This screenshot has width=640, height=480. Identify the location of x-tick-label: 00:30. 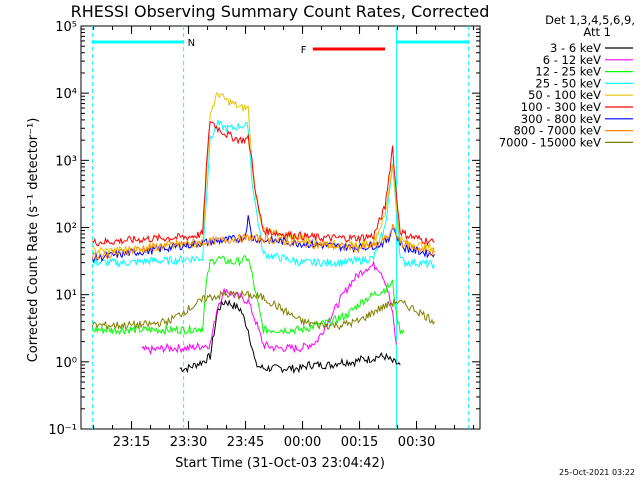
(416, 442).